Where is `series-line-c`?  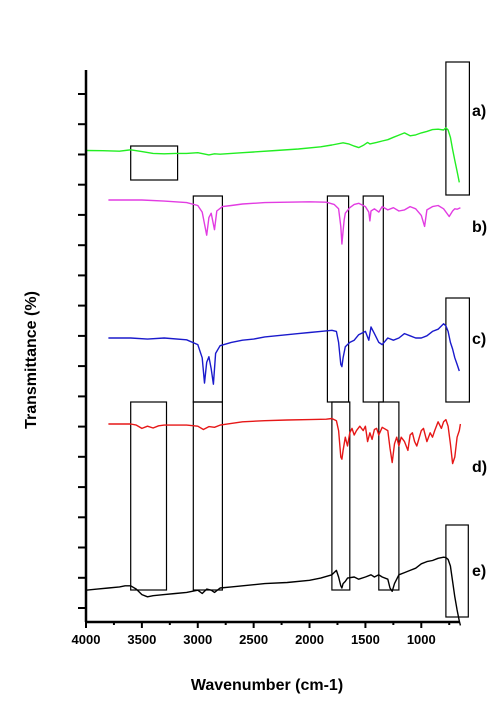
series-line-c is located at coordinates (284, 354).